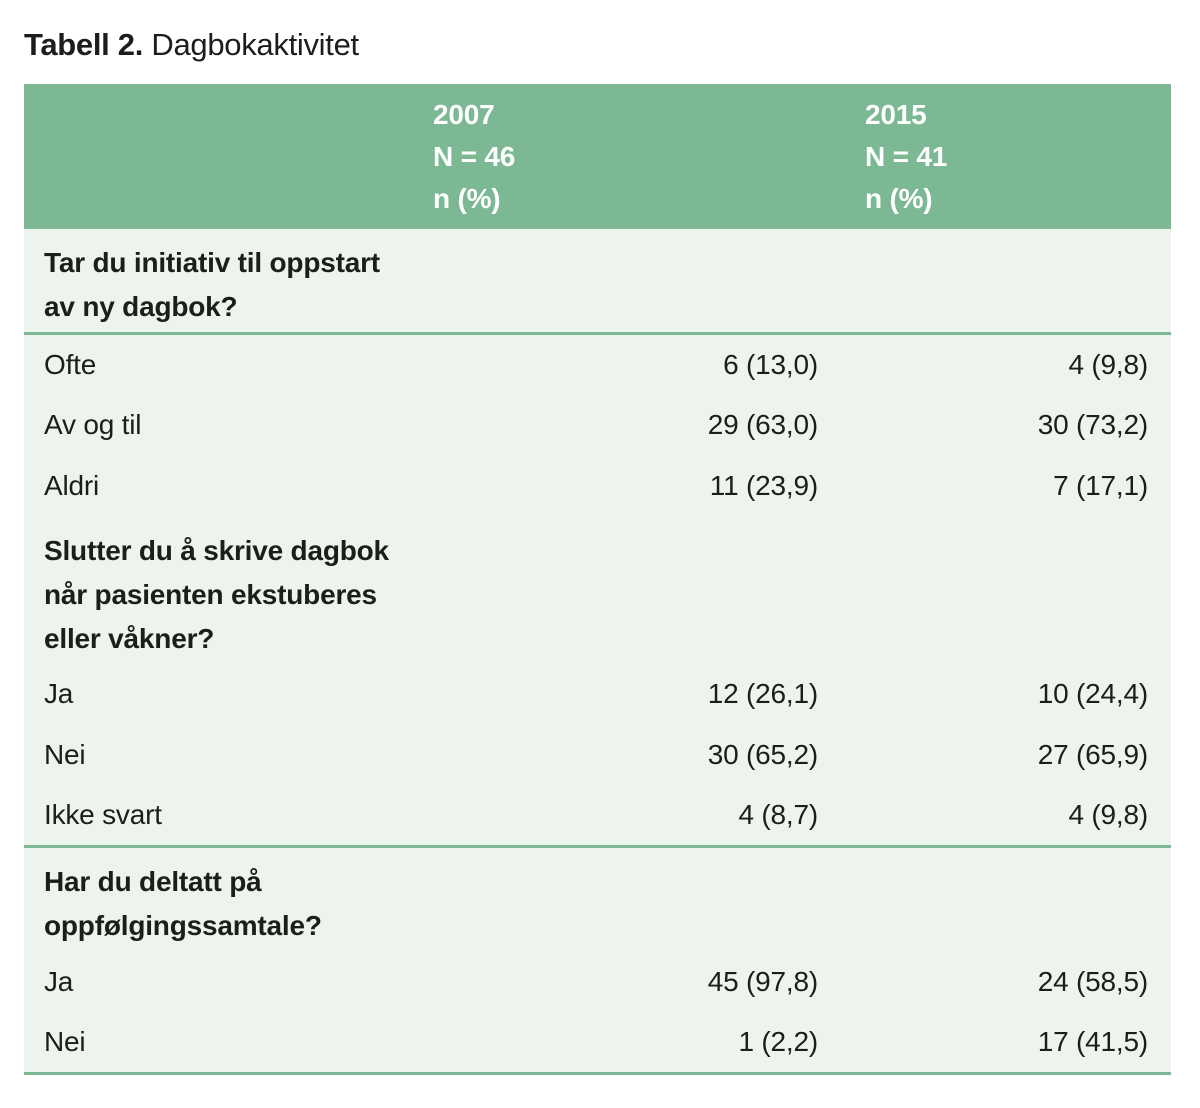 This screenshot has width=1200, height=1108. What do you see at coordinates (212, 262) in the screenshot?
I see `question-line: Tar du initiativ til oppstart` at bounding box center [212, 262].